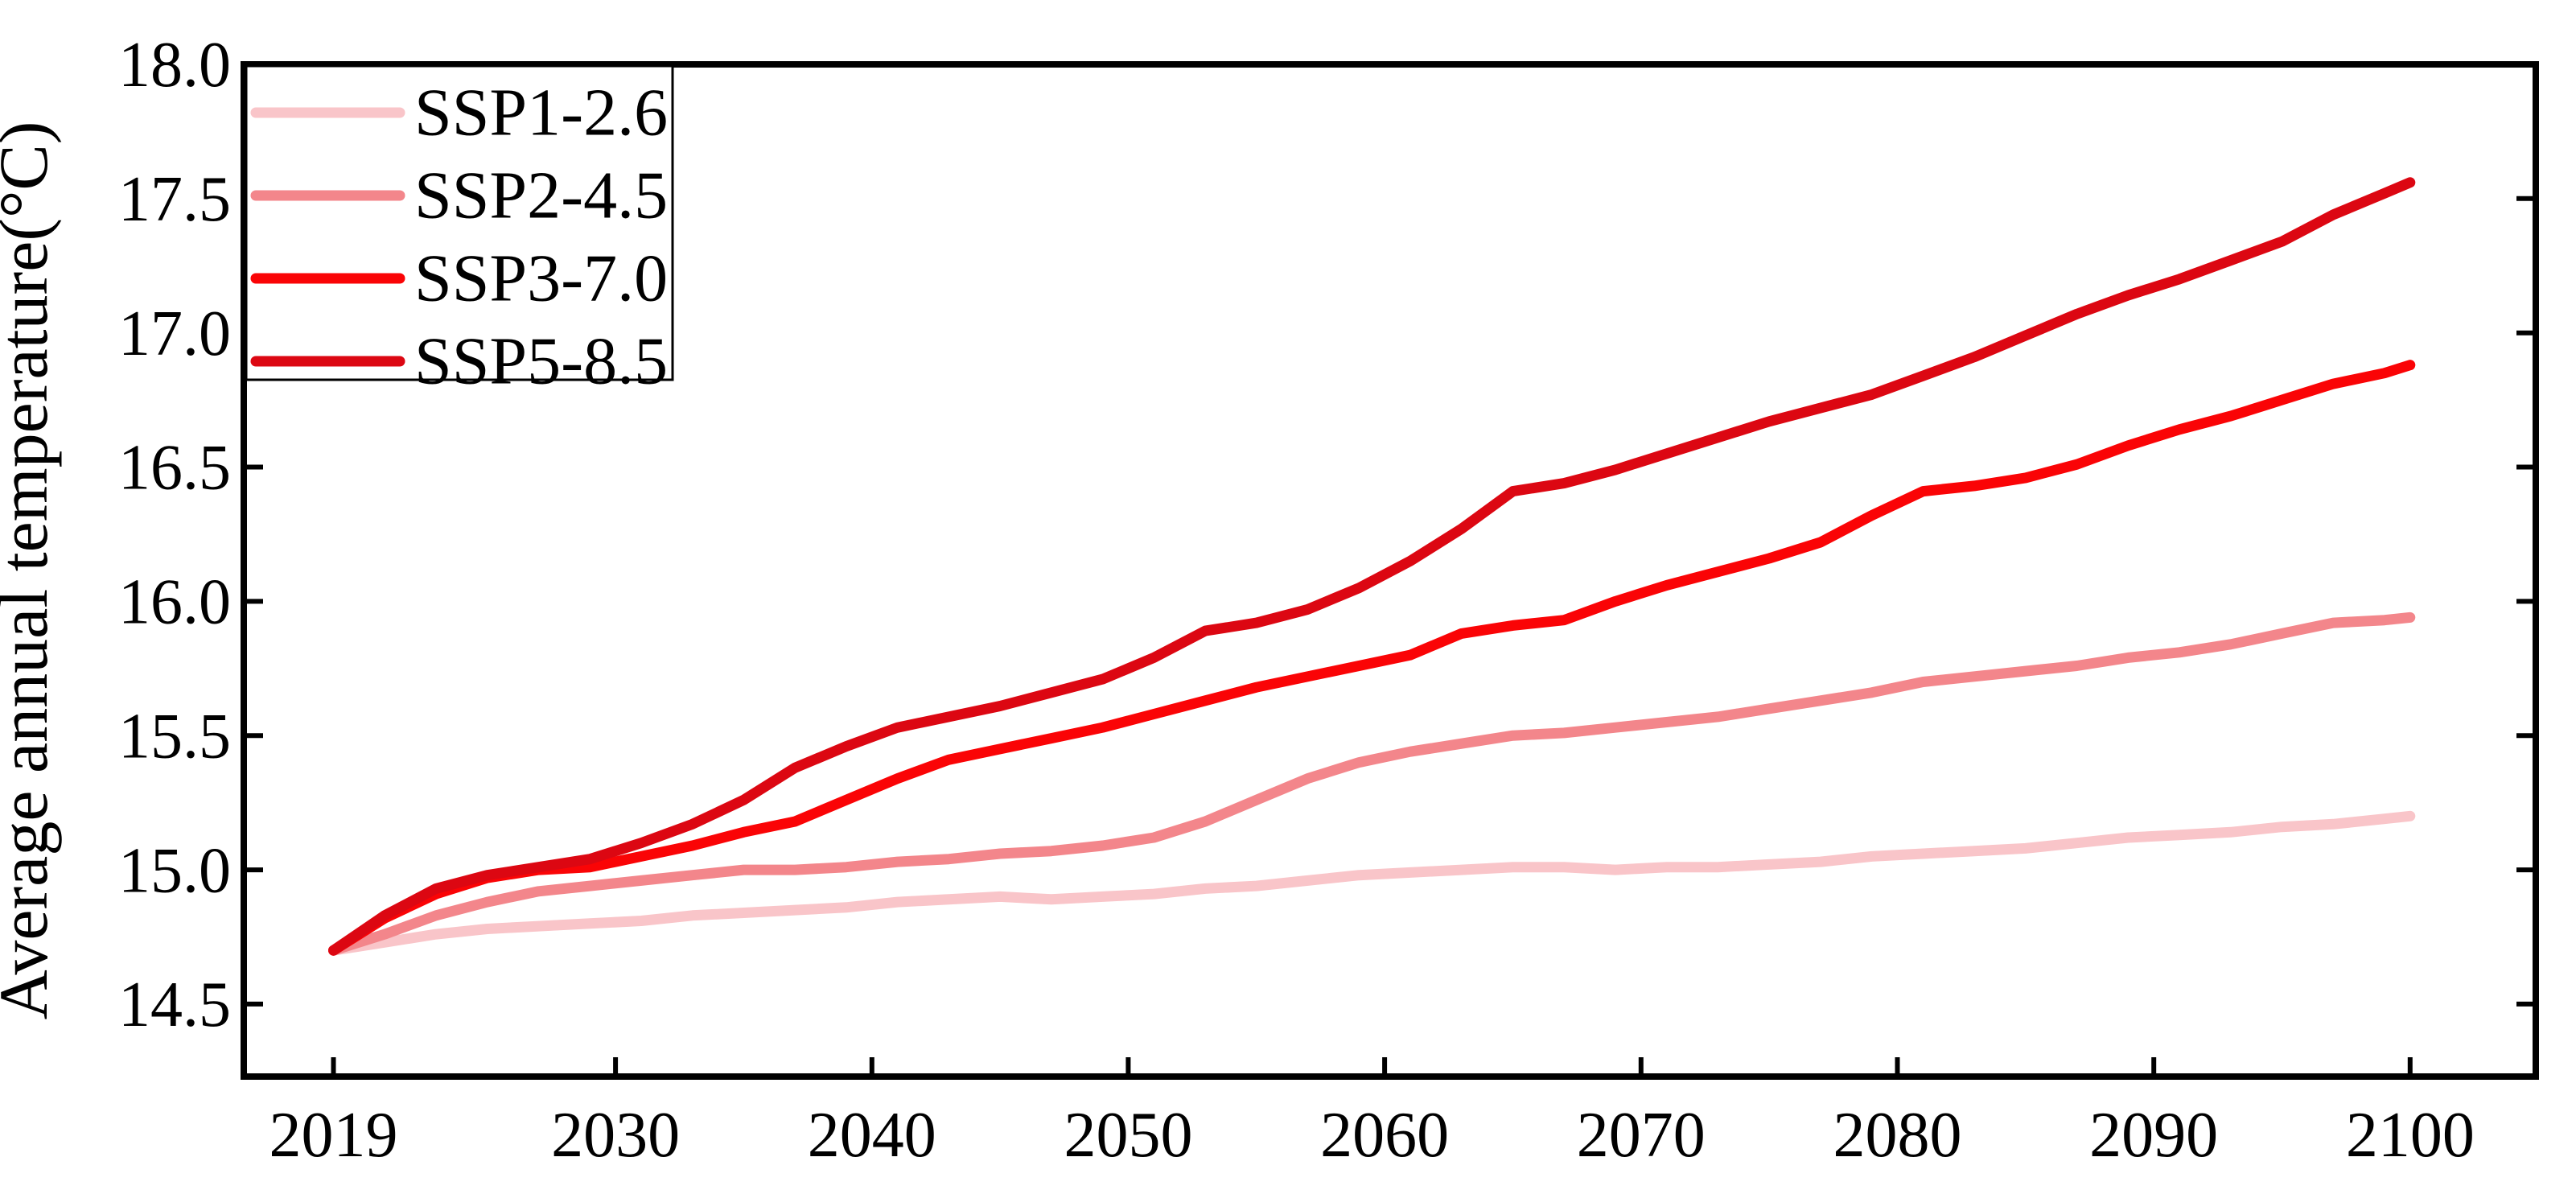 This screenshot has width=2576, height=1190. I want to click on legend-label: SSP3-7.0, so click(541, 278).